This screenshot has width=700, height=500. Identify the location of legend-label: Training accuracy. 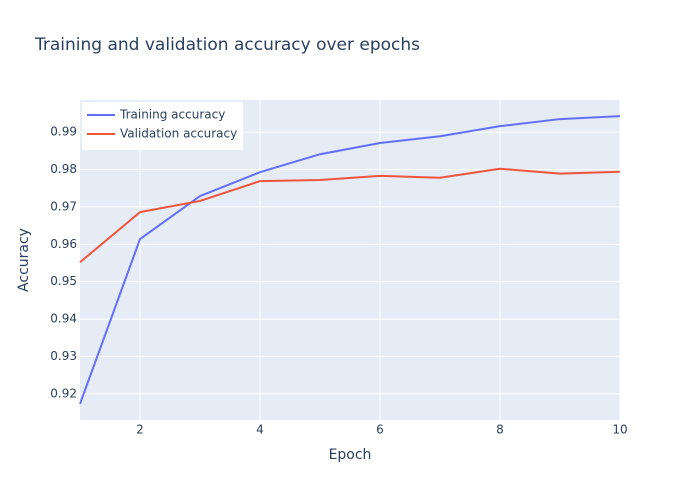
(172, 115).